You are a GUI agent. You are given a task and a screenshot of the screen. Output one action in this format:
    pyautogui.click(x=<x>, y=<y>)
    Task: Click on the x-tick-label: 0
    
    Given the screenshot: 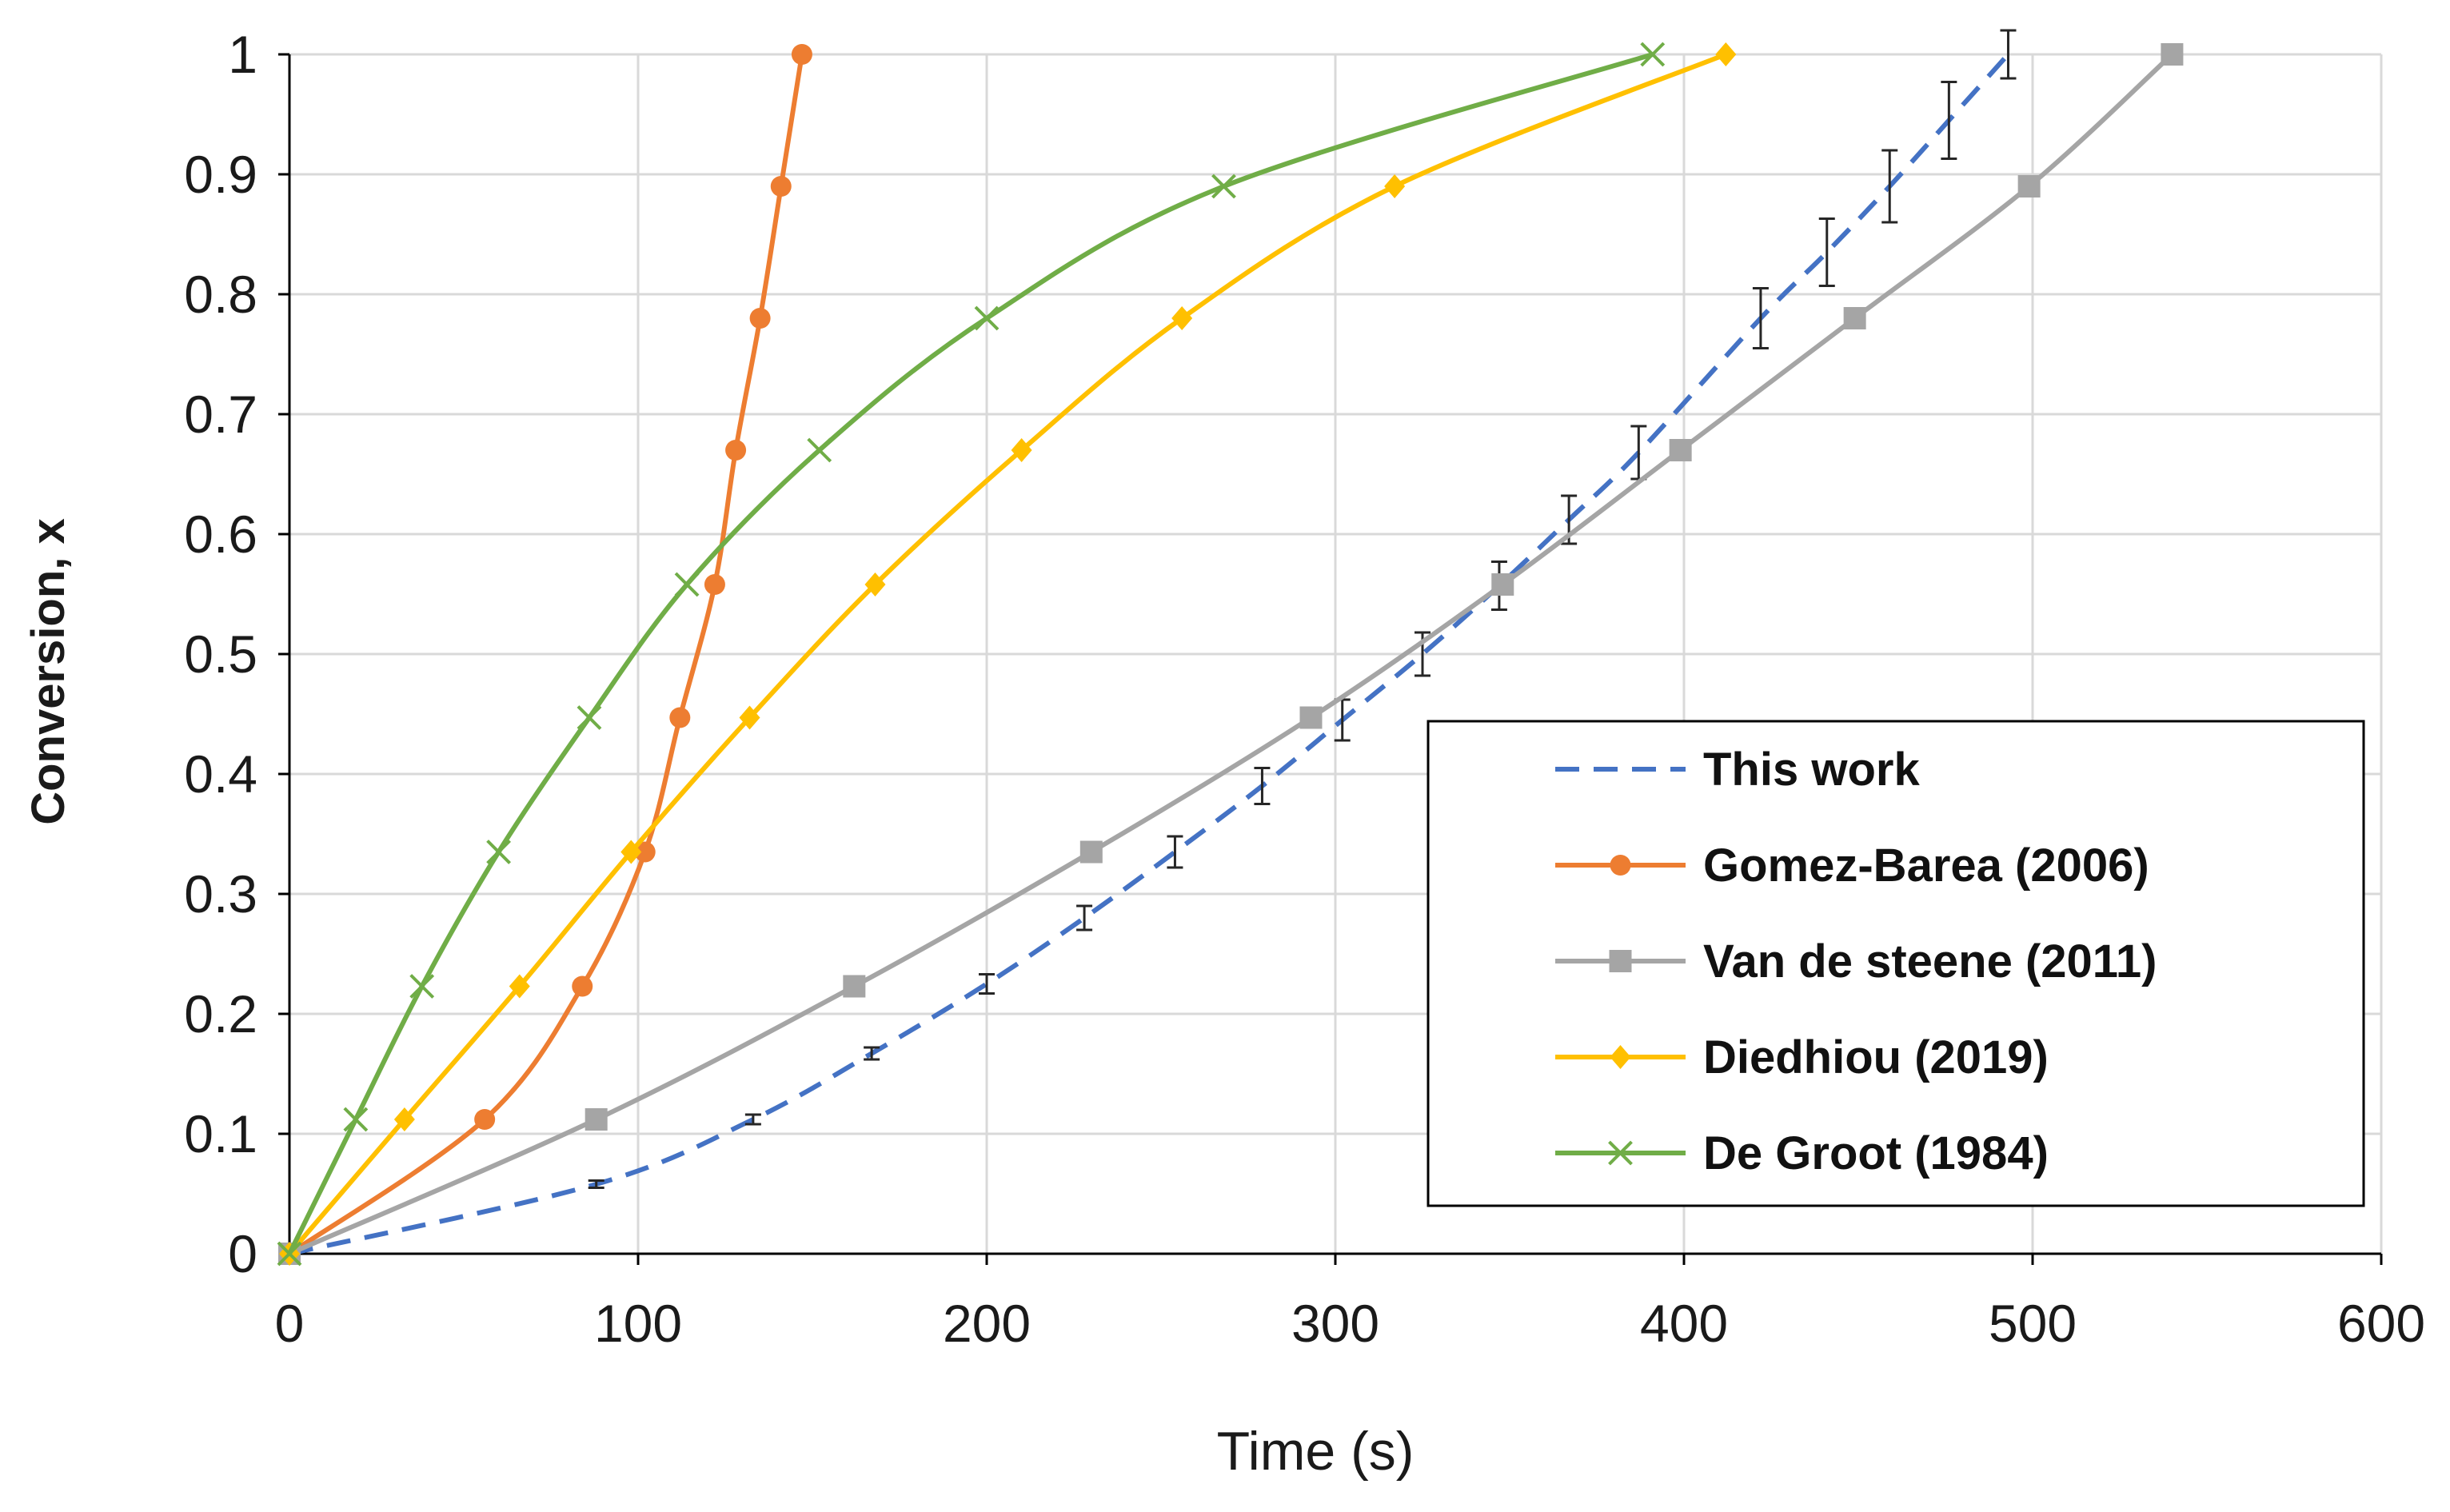 What is the action you would take?
    pyautogui.click(x=290, y=1323)
    